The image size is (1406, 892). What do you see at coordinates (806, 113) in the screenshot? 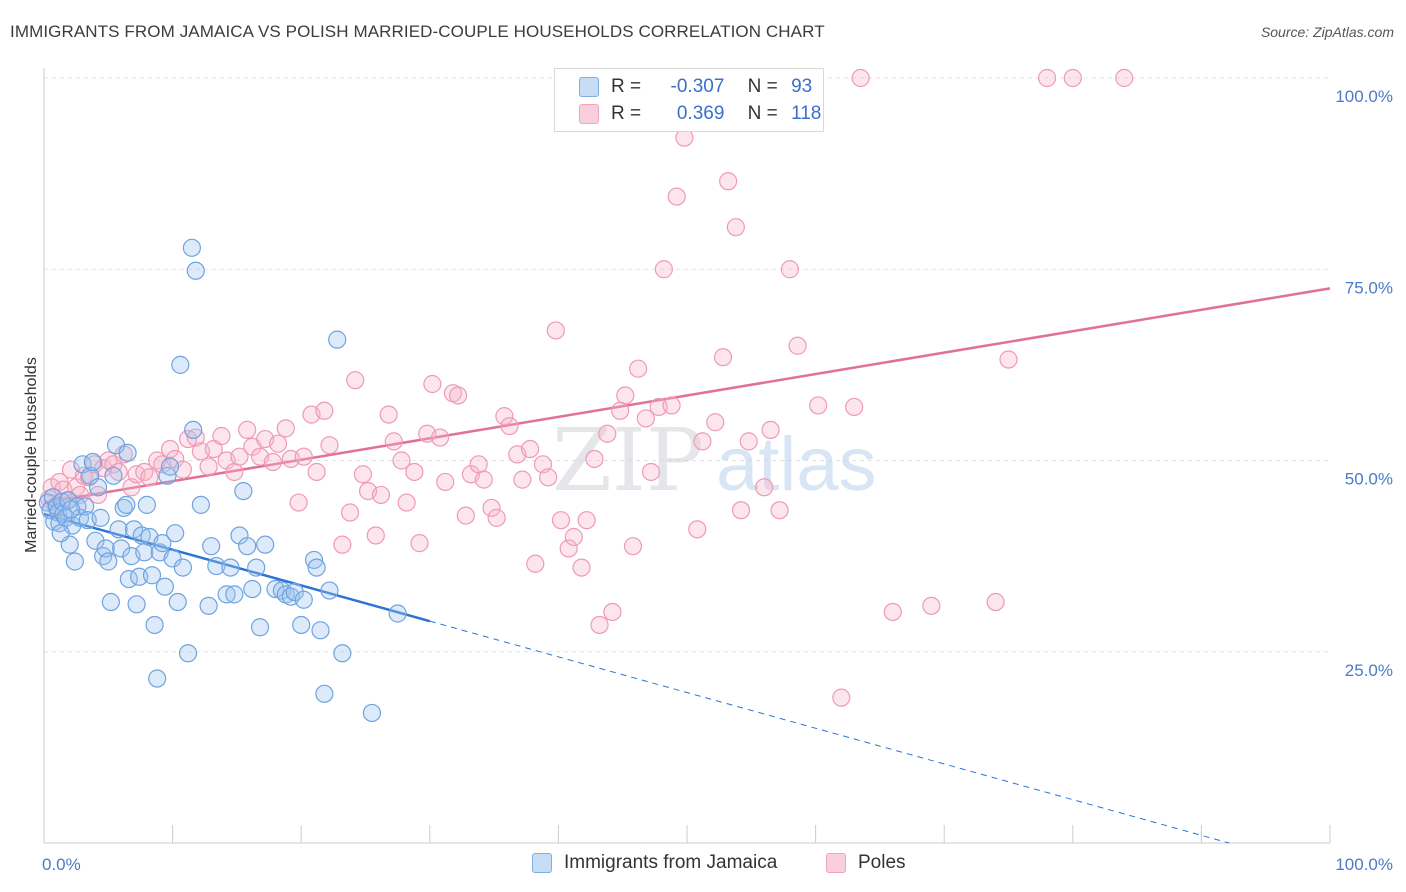
I see `legend-n-value: 118` at bounding box center [806, 113].